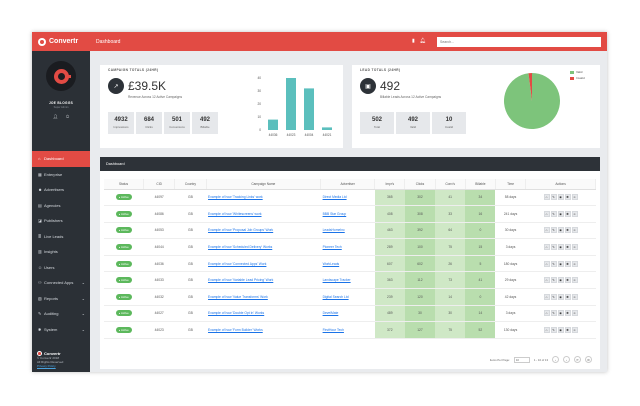 Image resolution: width=640 pixels, height=406 pixels. What do you see at coordinates (480, 184) in the screenshot?
I see `column-header: Billable` at bounding box center [480, 184].